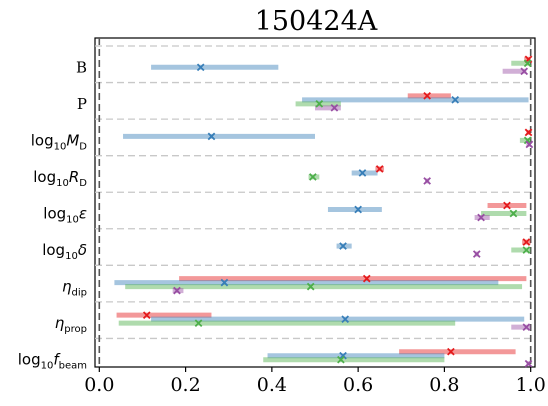  Describe the element at coordinates (74, 288) in the screenshot. I see `parameter-label: ηdip` at that location.